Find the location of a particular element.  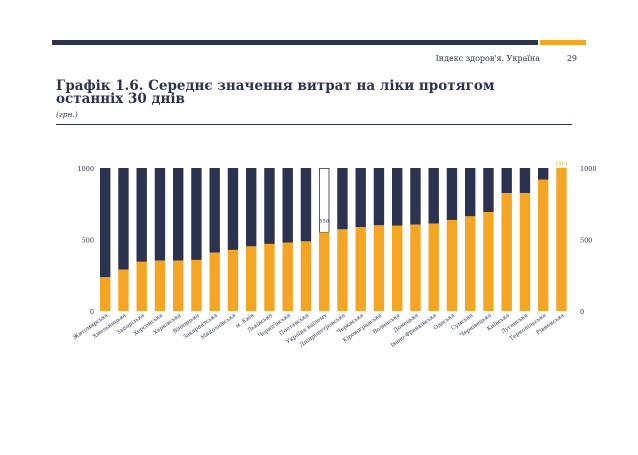

bar-value-label: 289 is located at coordinates (124, 267).